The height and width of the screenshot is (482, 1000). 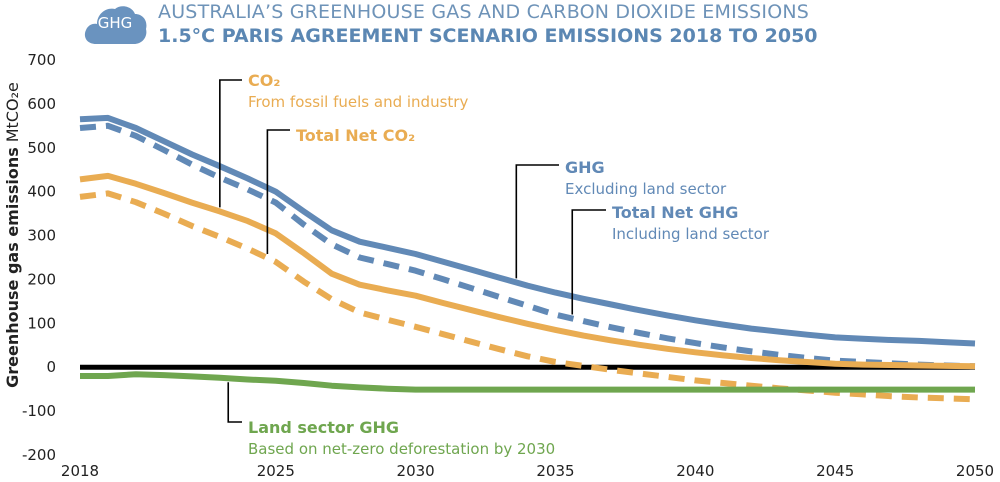 What do you see at coordinates (358, 102) in the screenshot?
I see `annotation-sublabel-co2: From fossil fuels and industry` at bounding box center [358, 102].